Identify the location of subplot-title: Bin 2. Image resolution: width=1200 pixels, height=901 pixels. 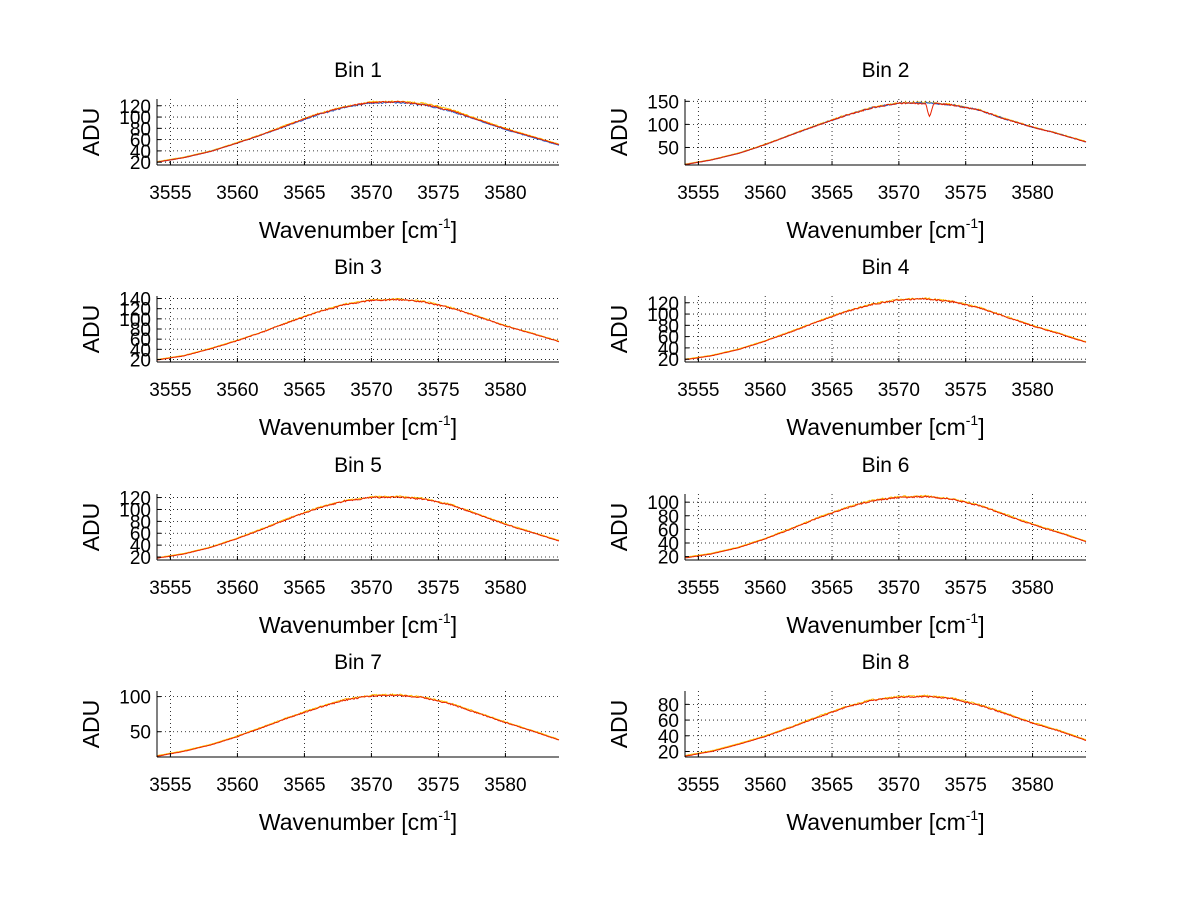
(886, 70).